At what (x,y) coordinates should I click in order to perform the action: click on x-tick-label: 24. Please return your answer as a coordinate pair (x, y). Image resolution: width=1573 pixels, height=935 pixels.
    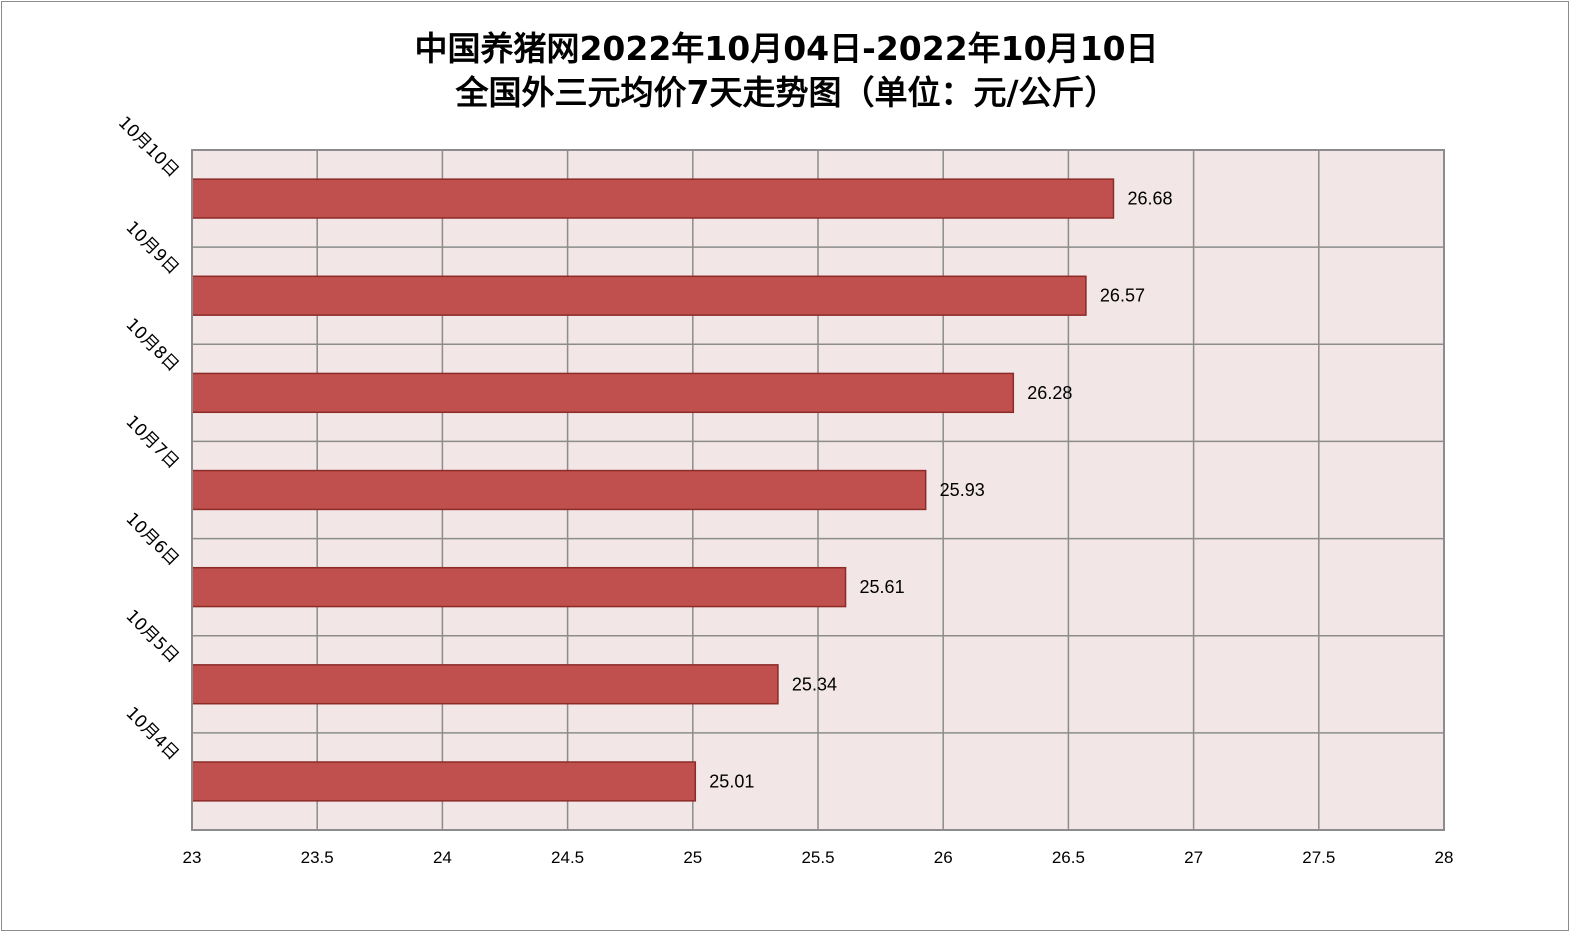
    Looking at the image, I should click on (442, 857).